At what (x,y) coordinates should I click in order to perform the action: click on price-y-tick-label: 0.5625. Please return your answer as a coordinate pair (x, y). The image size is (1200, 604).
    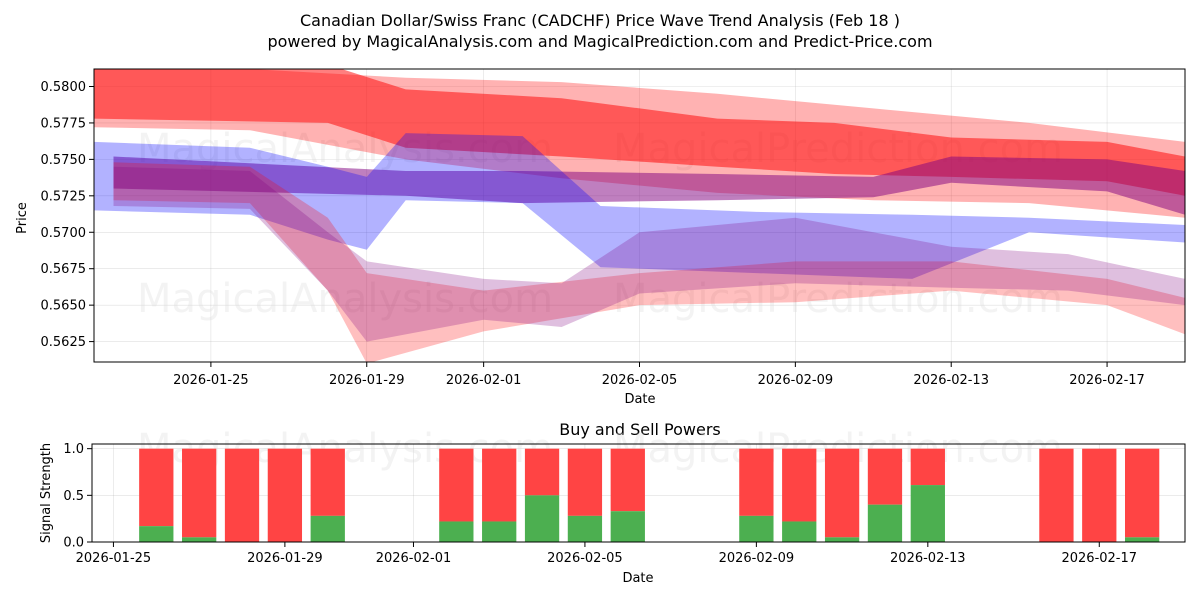
    Looking at the image, I should click on (64, 342).